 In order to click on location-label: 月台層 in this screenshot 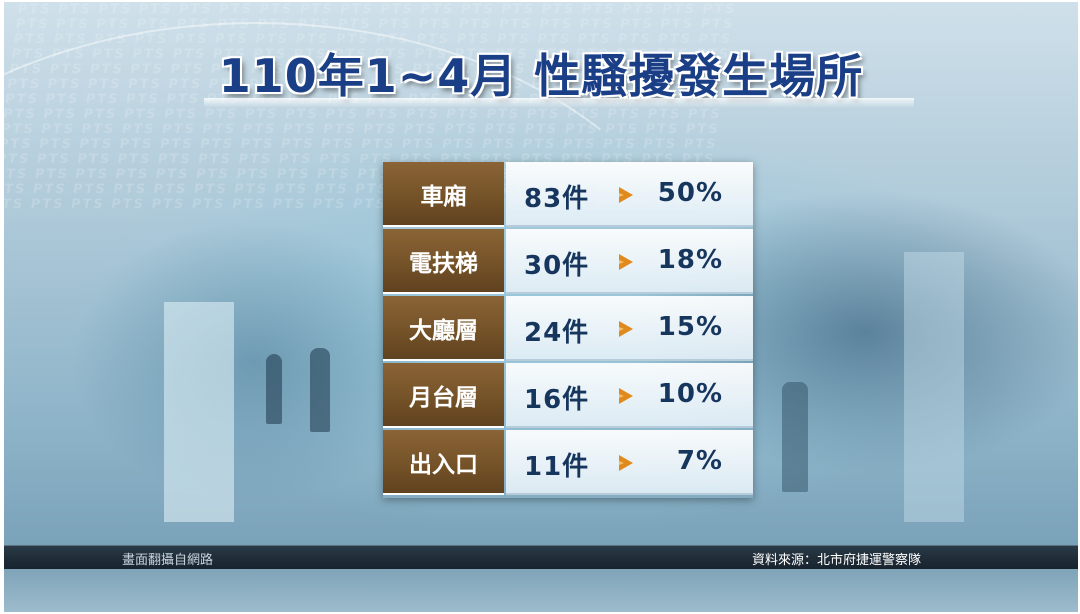, I will do `click(443, 395)`.